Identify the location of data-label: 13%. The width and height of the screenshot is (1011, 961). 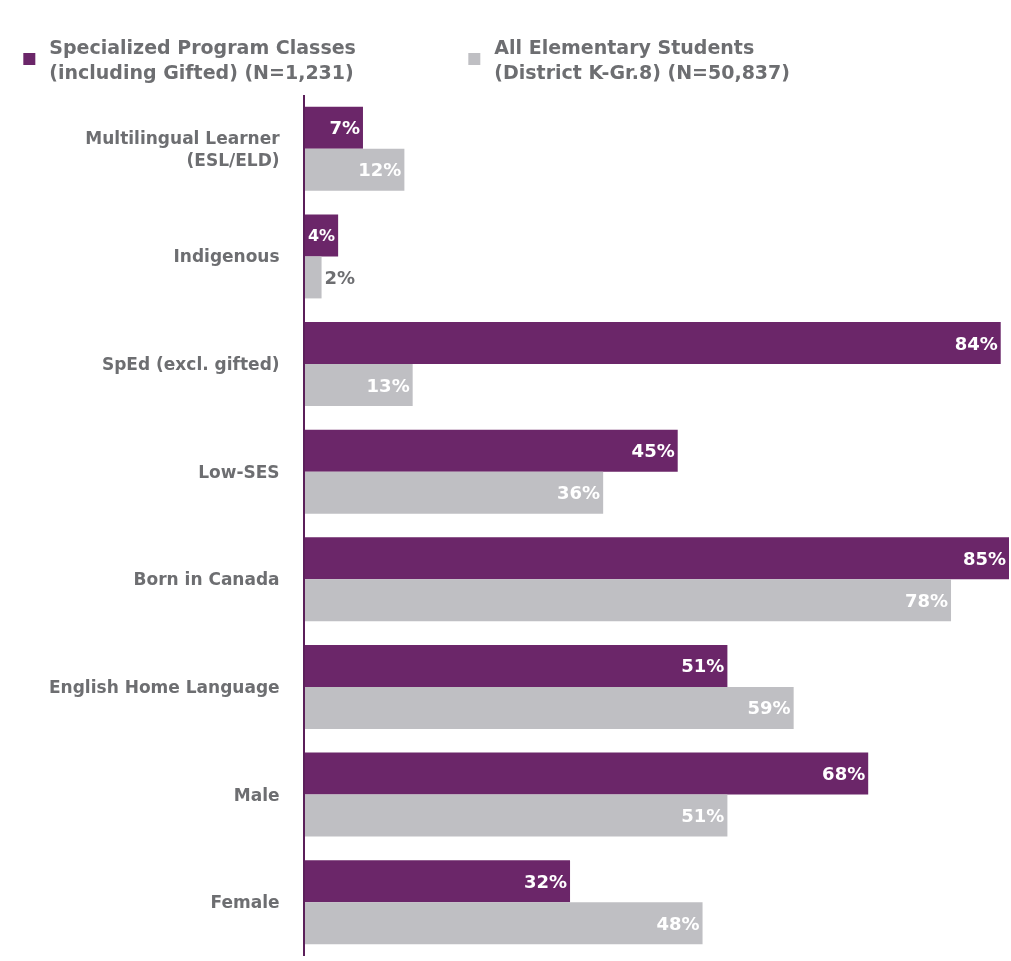
(388, 385).